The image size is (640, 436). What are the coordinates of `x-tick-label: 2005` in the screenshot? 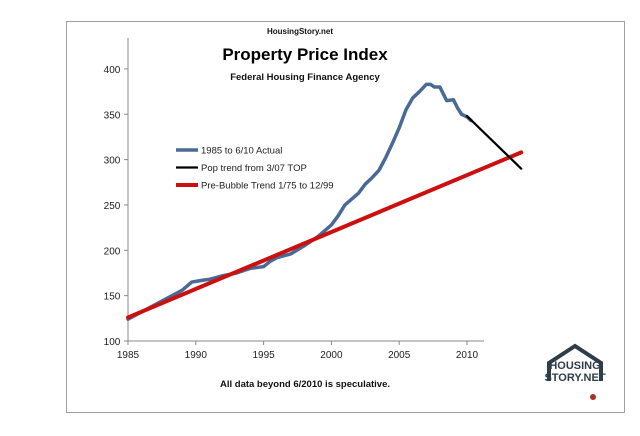 It's located at (399, 355).